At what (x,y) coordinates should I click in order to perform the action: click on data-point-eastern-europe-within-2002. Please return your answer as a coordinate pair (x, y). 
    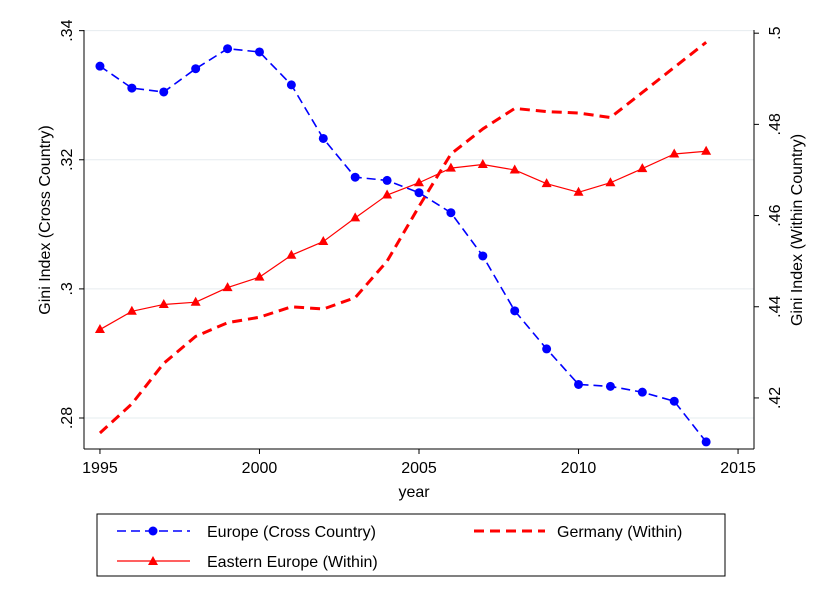
    Looking at the image, I should click on (323, 241).